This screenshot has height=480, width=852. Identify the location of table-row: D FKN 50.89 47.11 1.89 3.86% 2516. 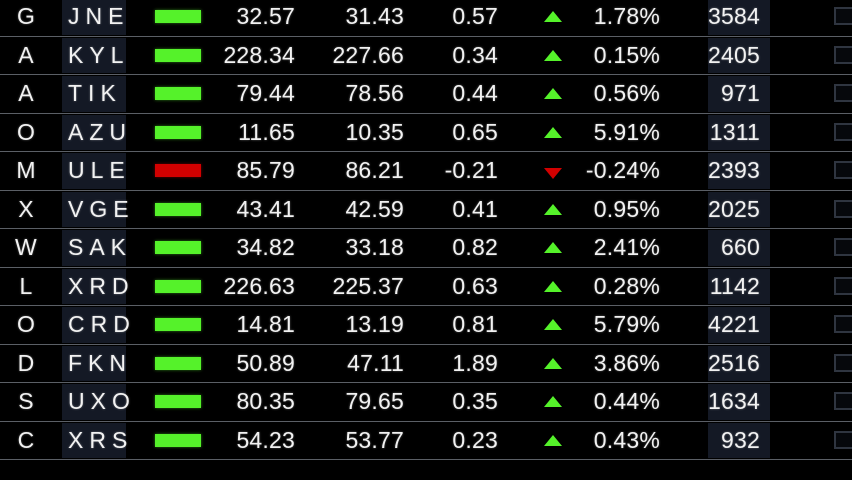
(426, 364).